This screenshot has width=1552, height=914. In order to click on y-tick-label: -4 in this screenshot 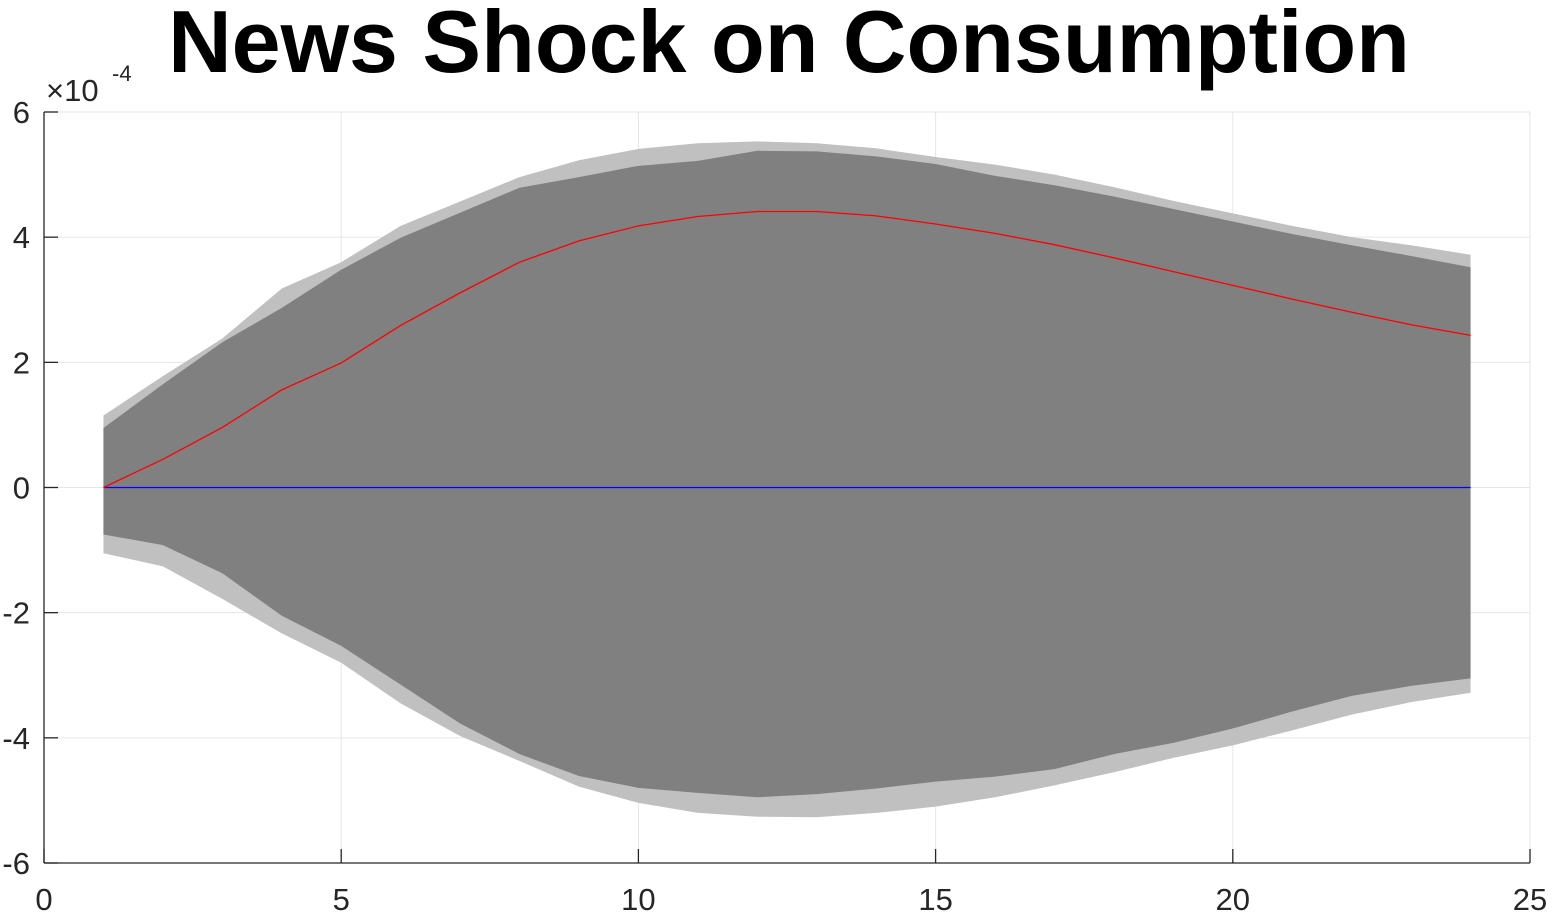, I will do `click(16, 738)`.